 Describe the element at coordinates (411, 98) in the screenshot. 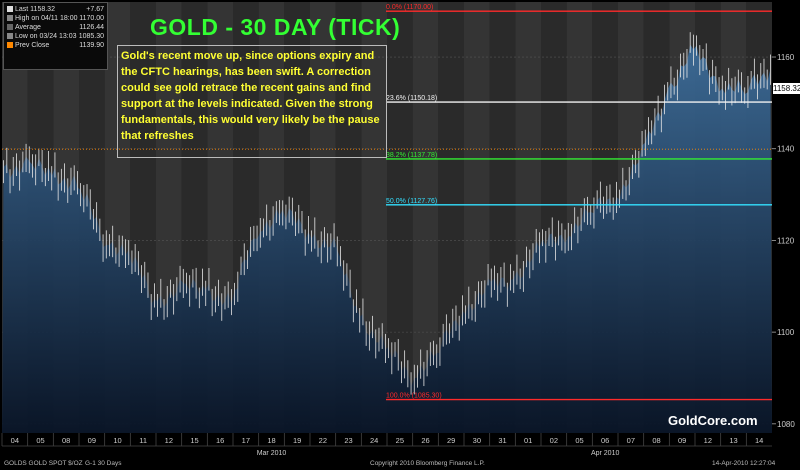

I see `fibonacci-label: 23.6% (1150.18)` at that location.